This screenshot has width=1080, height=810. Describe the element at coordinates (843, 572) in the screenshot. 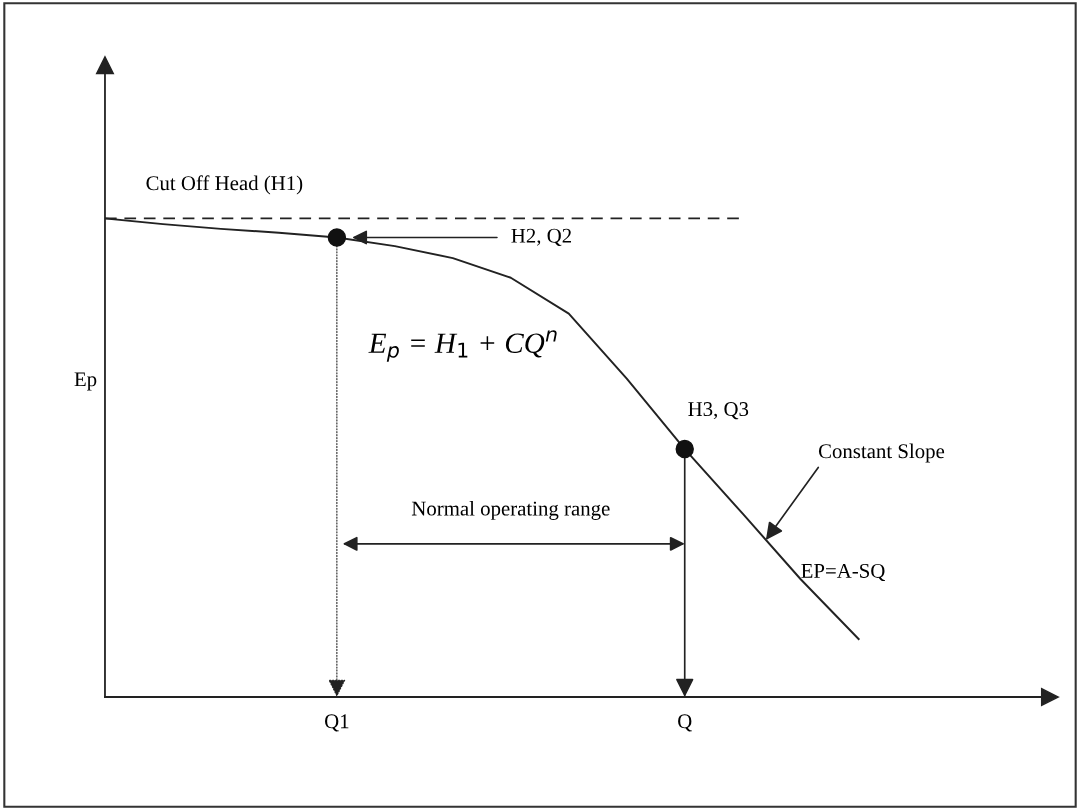

I see `annotation: EP=A-SQ` at that location.